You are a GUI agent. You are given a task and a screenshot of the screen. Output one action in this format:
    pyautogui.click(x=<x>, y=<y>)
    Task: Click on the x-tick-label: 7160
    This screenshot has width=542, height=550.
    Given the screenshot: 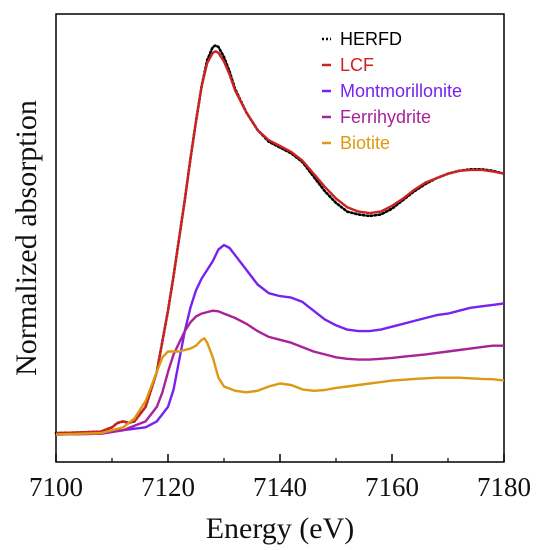 What is the action you would take?
    pyautogui.click(x=392, y=487)
    